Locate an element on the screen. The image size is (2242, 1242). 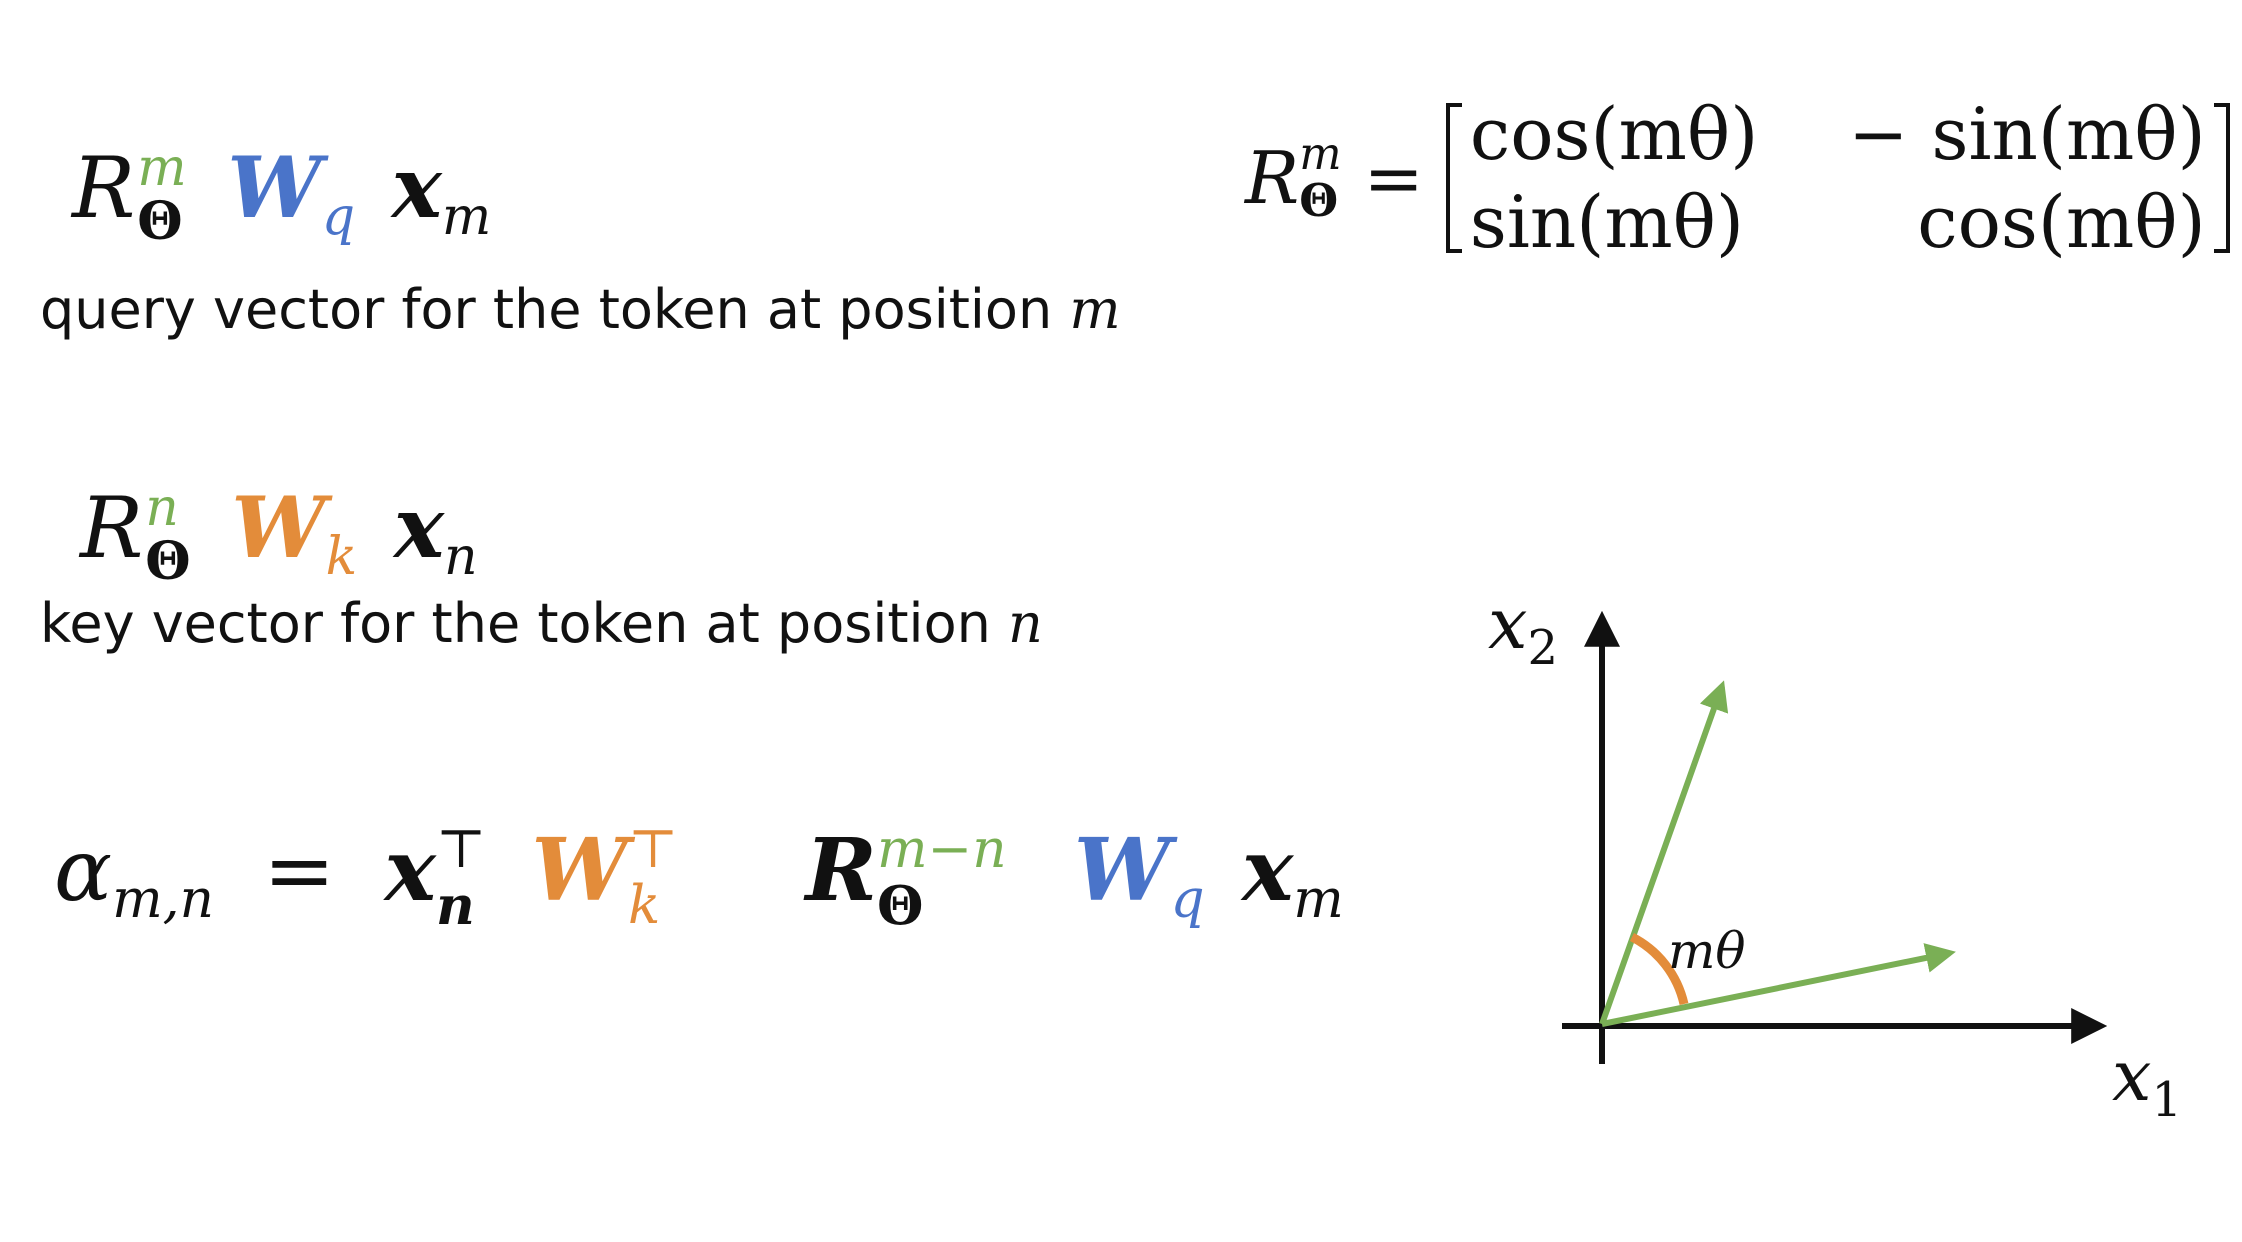
rotation-symbol-query: R is located at coordinates (104, 188).